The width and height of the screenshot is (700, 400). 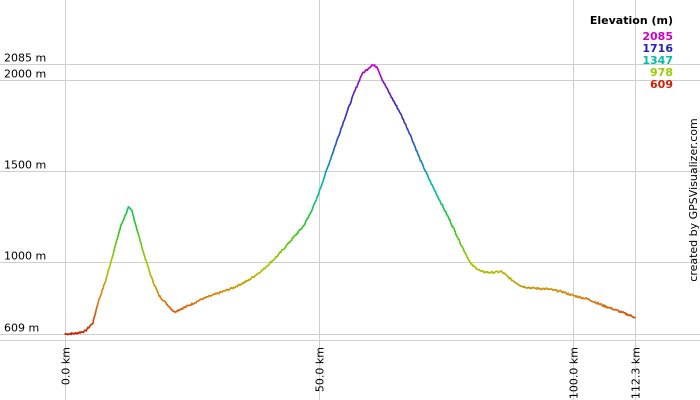 What do you see at coordinates (25, 165) in the screenshot?
I see `y-tick-label: 1500 m` at bounding box center [25, 165].